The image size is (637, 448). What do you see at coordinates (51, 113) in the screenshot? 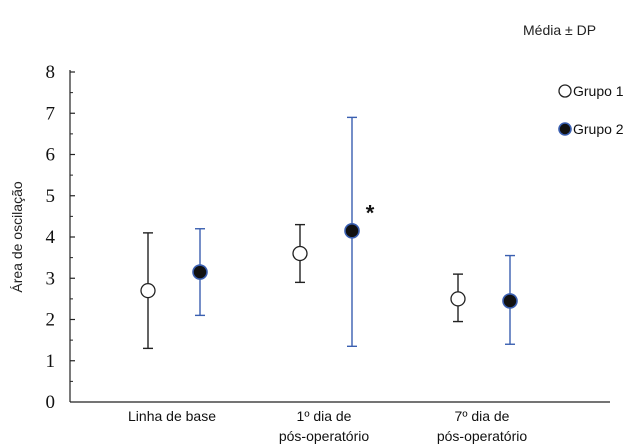
I see `y-tick-label: 7` at bounding box center [51, 113].